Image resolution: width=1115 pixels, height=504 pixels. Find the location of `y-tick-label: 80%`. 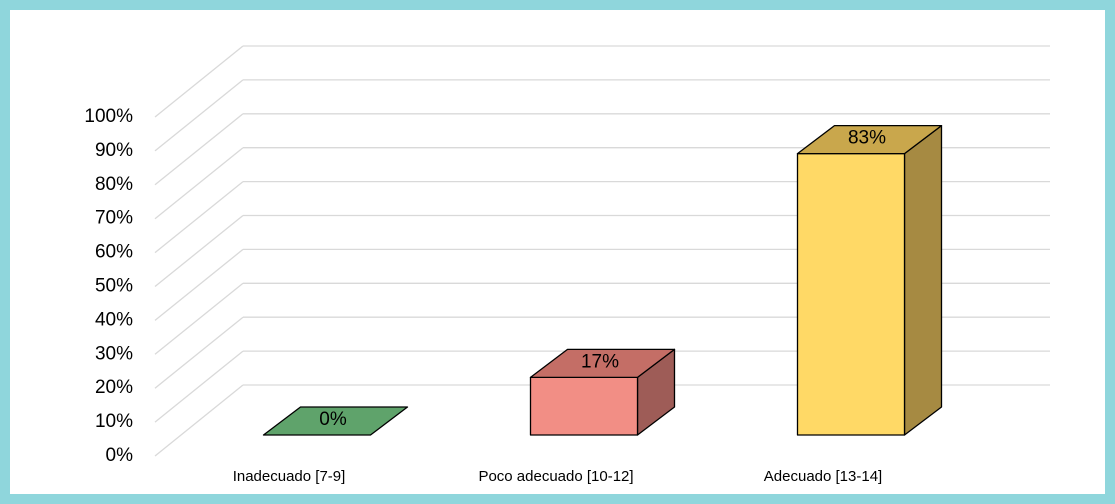

y-tick-label: 80% is located at coordinates (114, 184).